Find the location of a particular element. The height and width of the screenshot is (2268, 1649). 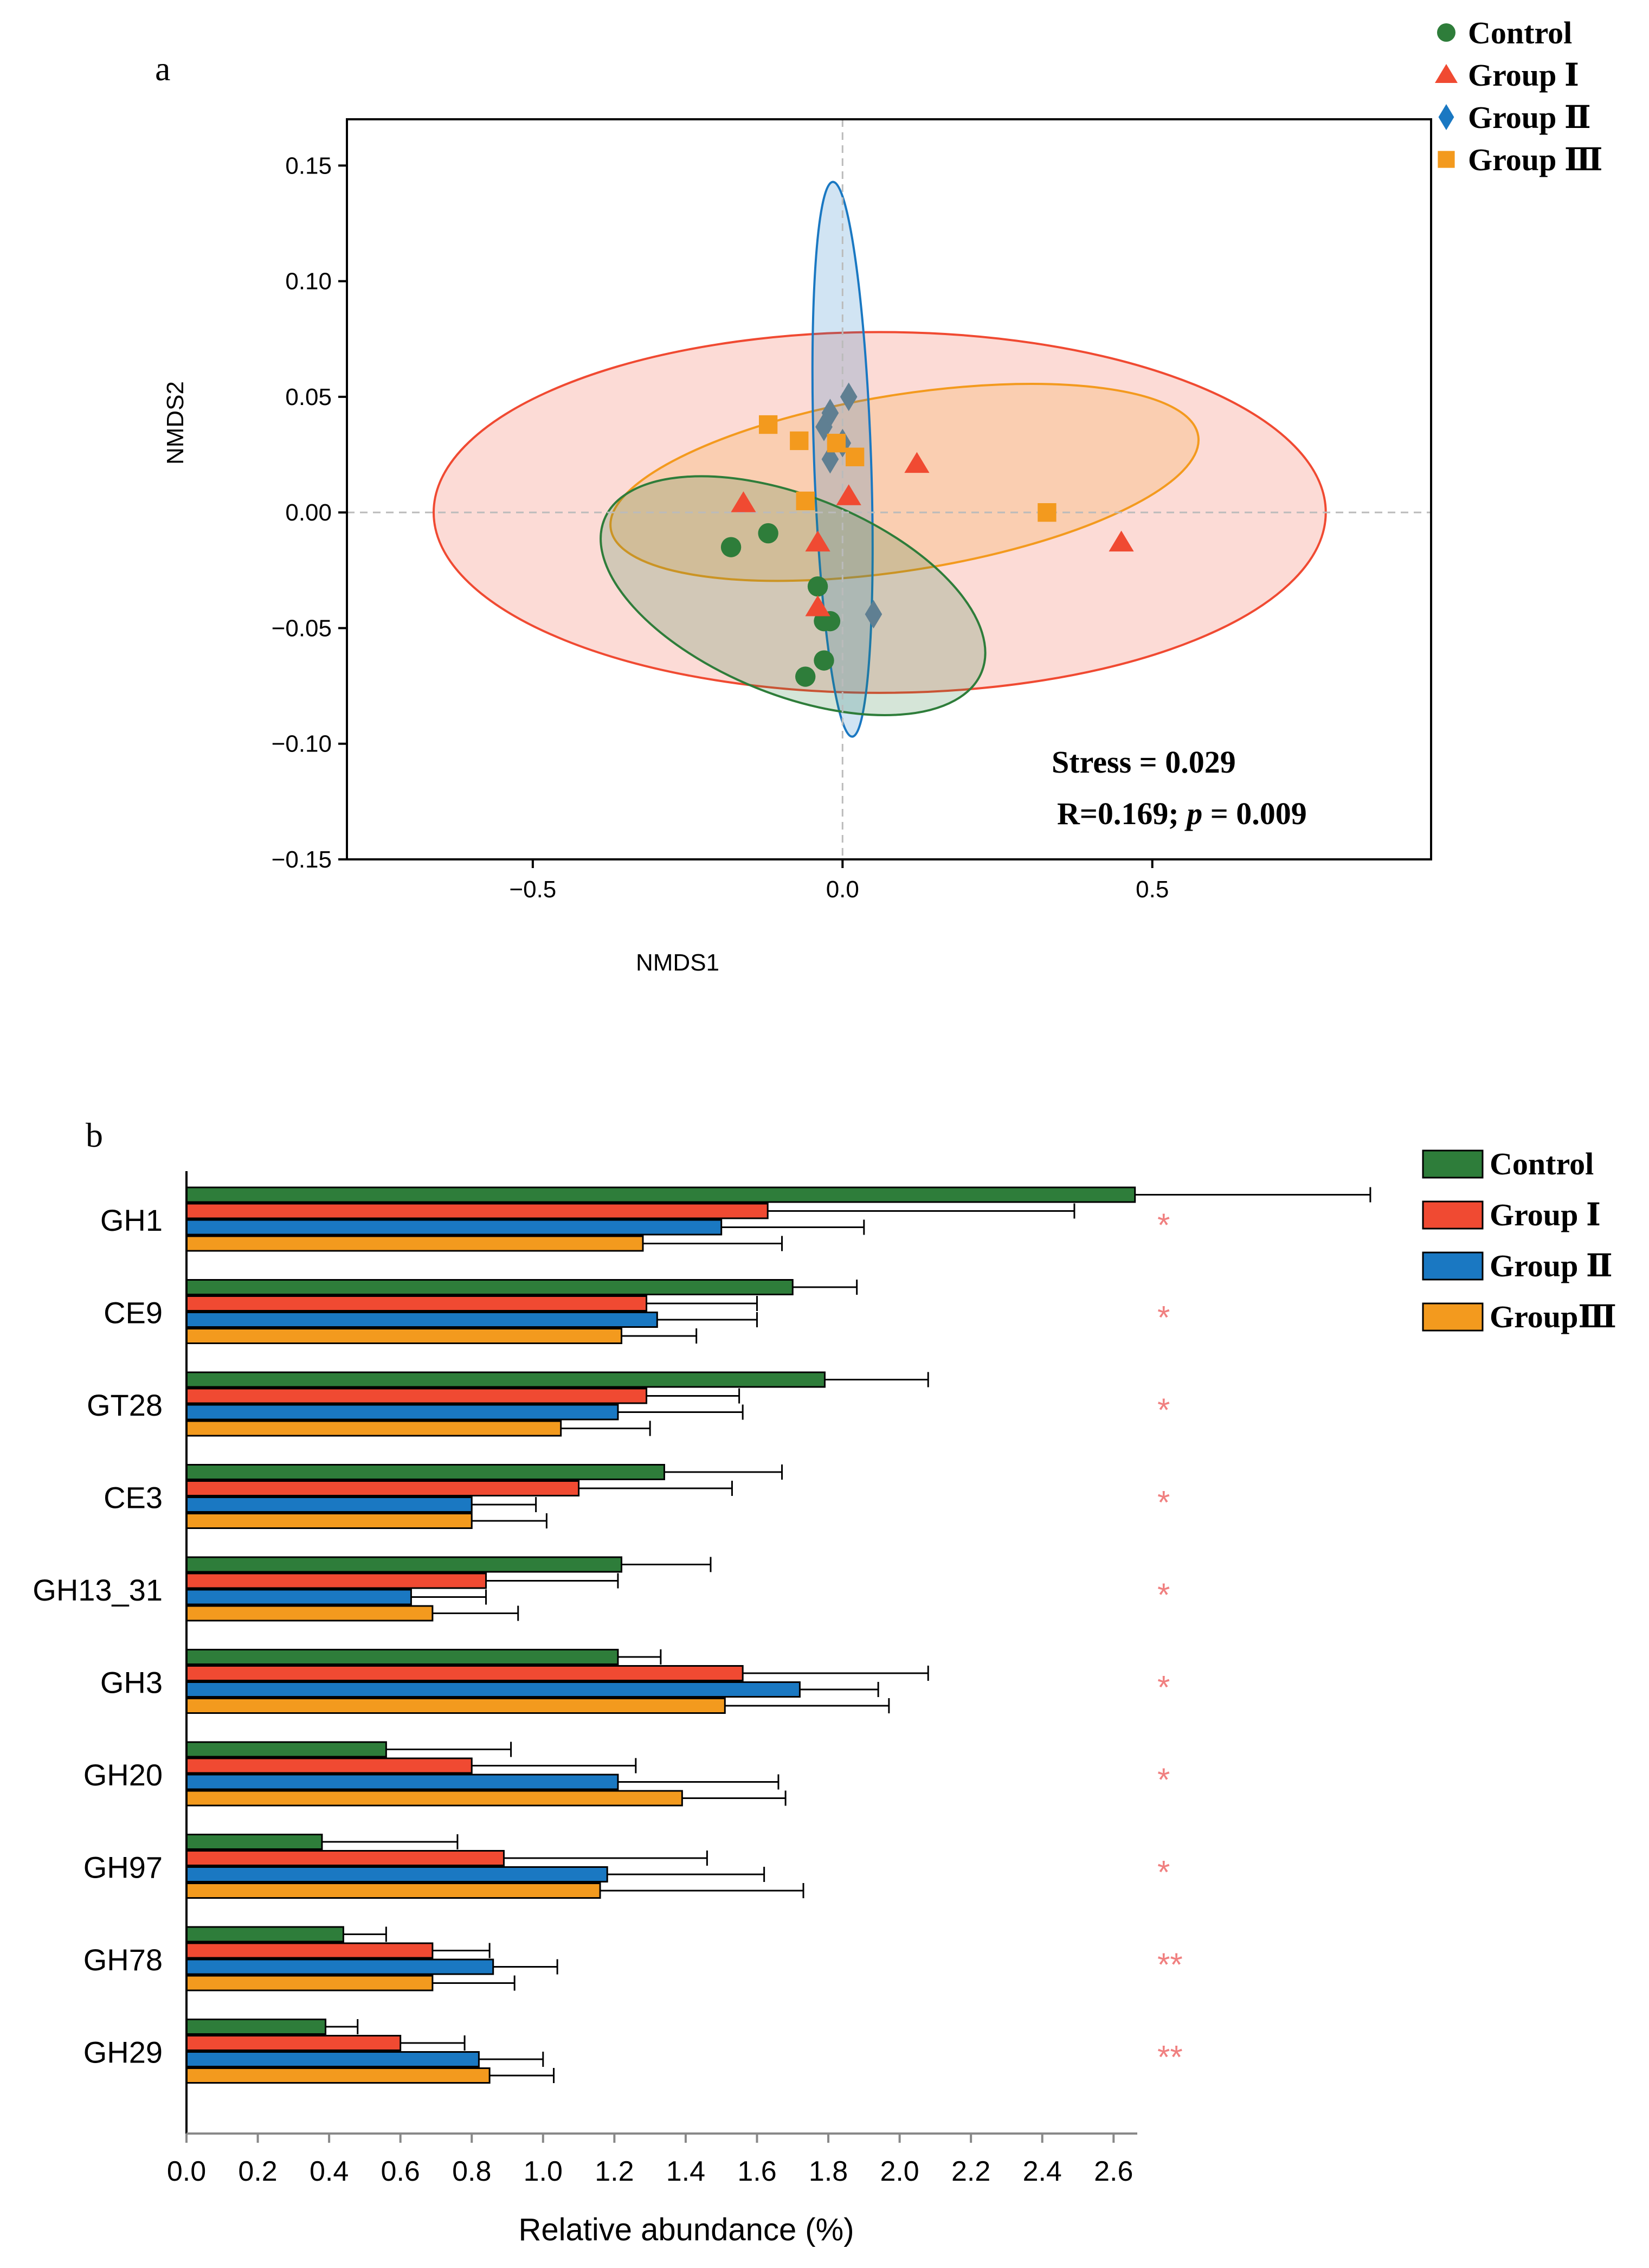

legend-swatch-control is located at coordinates (1453, 1164).